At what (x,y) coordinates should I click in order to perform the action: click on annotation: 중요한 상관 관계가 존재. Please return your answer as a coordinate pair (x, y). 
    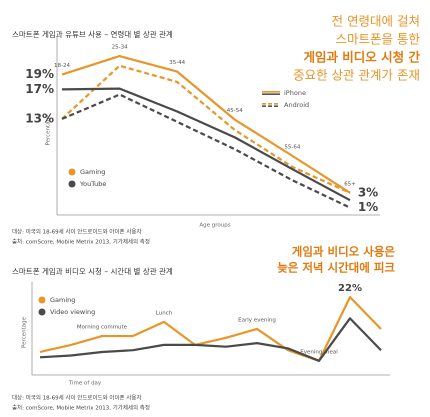
    Looking at the image, I should click on (356, 75).